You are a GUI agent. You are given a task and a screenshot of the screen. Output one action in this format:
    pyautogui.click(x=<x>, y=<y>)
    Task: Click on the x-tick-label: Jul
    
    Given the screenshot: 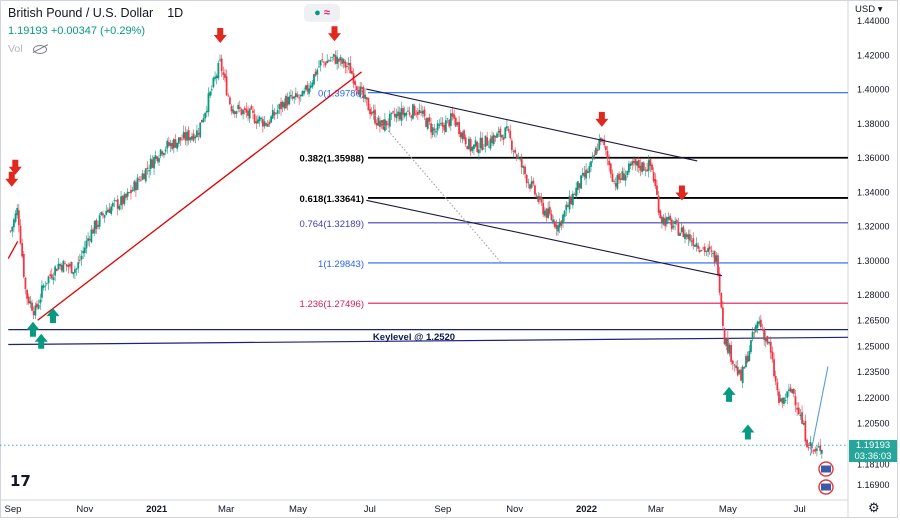 What is the action you would take?
    pyautogui.click(x=370, y=509)
    